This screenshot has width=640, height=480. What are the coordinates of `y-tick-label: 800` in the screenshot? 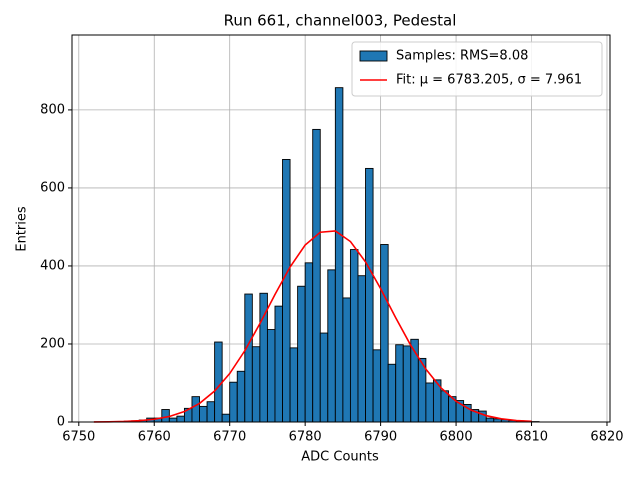 It's located at (52, 109).